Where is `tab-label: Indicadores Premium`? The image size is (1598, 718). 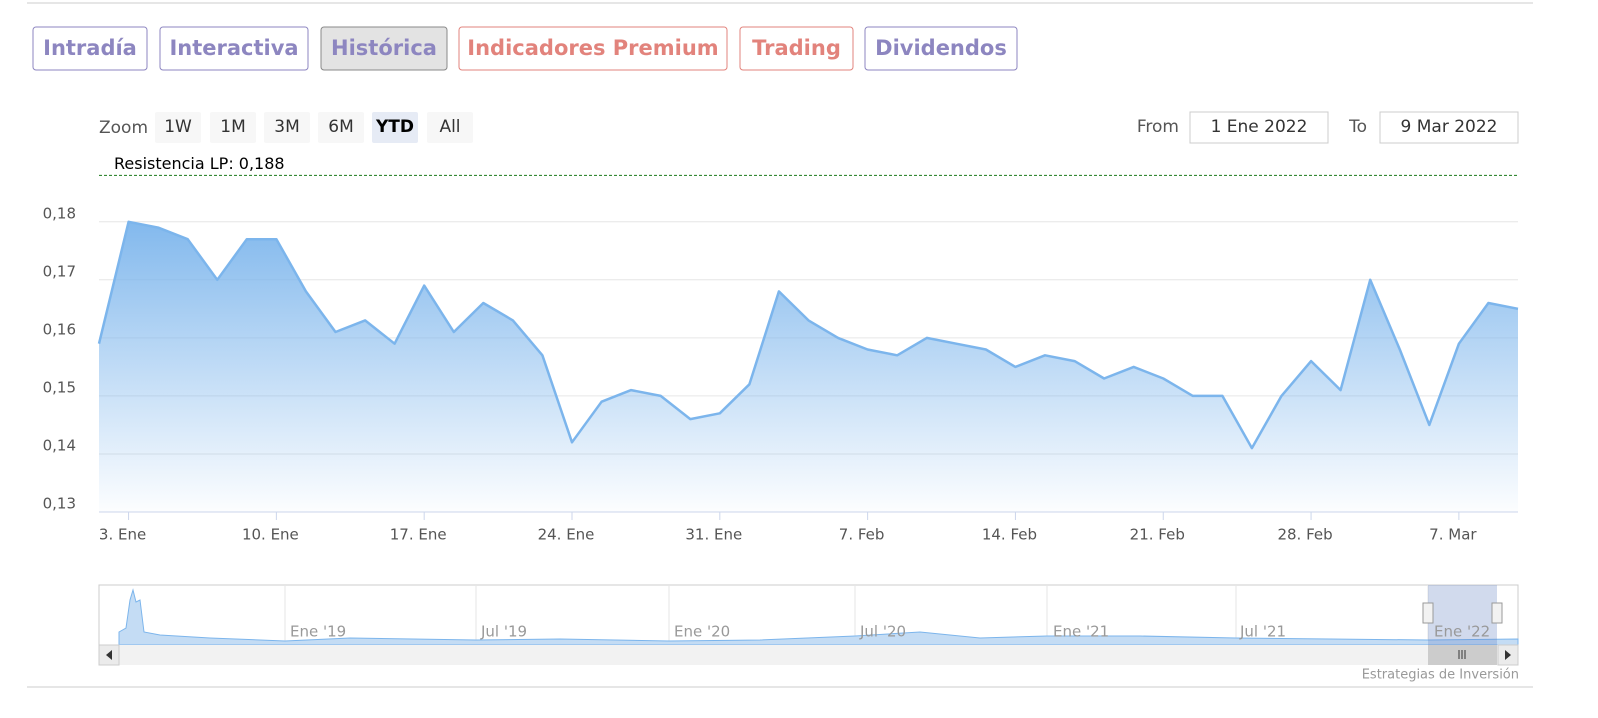
tab-label: Indicadores Premium is located at coordinates (592, 48).